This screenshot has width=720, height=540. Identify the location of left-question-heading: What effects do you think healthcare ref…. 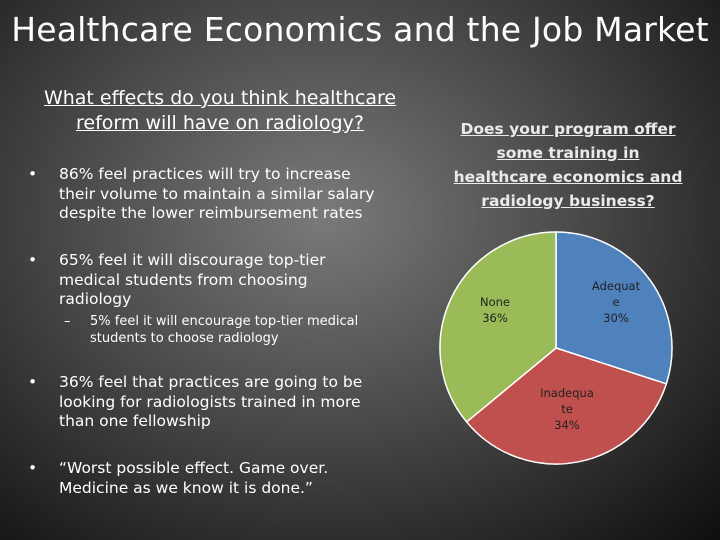
(220, 111).